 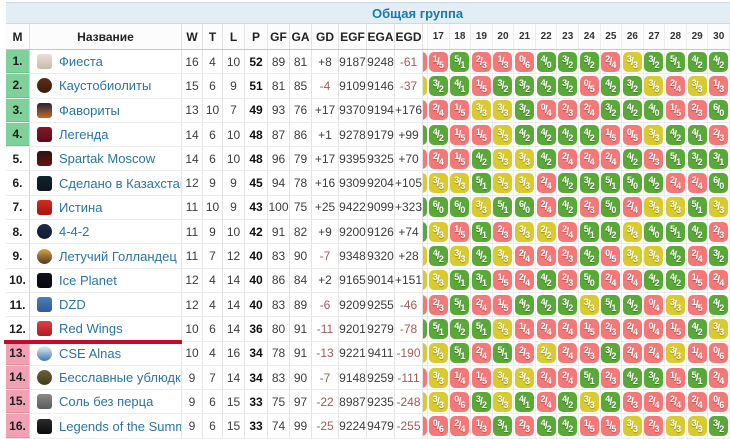 What do you see at coordinates (676, 134) in the screenshot?
I see `score-chip-round-28: 4/2` at bounding box center [676, 134].